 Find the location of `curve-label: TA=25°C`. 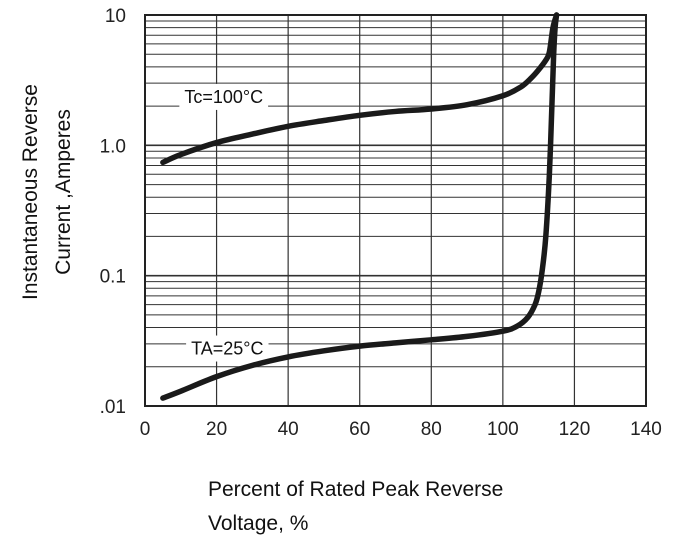

curve-label: TA=25°C is located at coordinates (227, 349).